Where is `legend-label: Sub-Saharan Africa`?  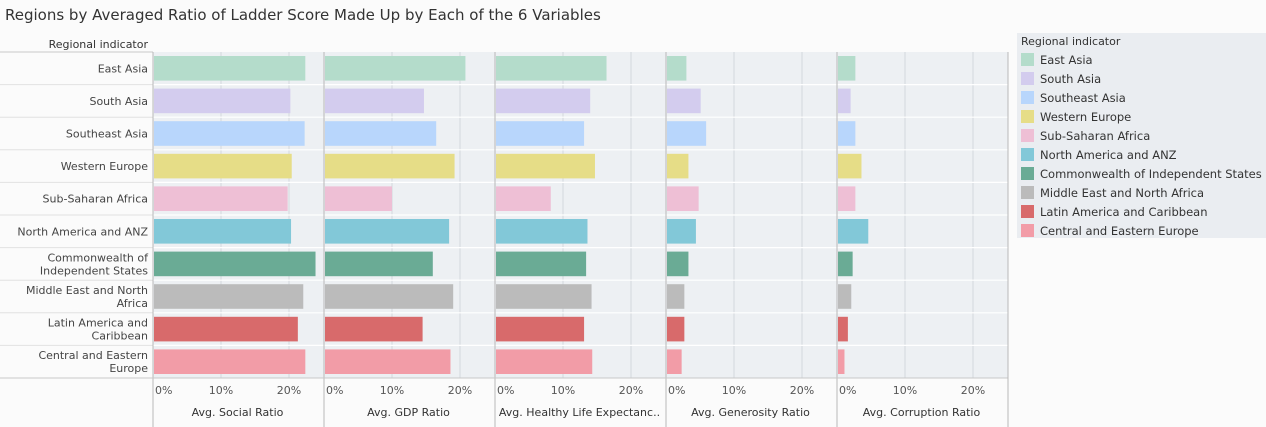
legend-label: Sub-Saharan Africa is located at coordinates (1095, 135).